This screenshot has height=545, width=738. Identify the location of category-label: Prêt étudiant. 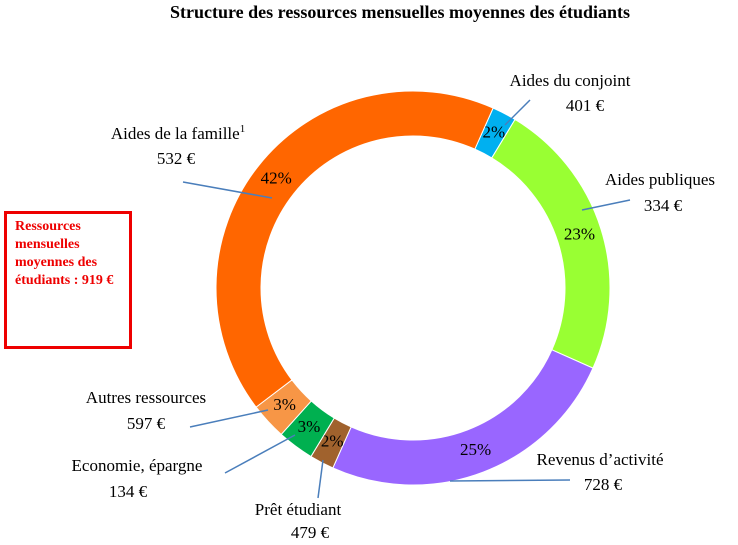
(298, 509).